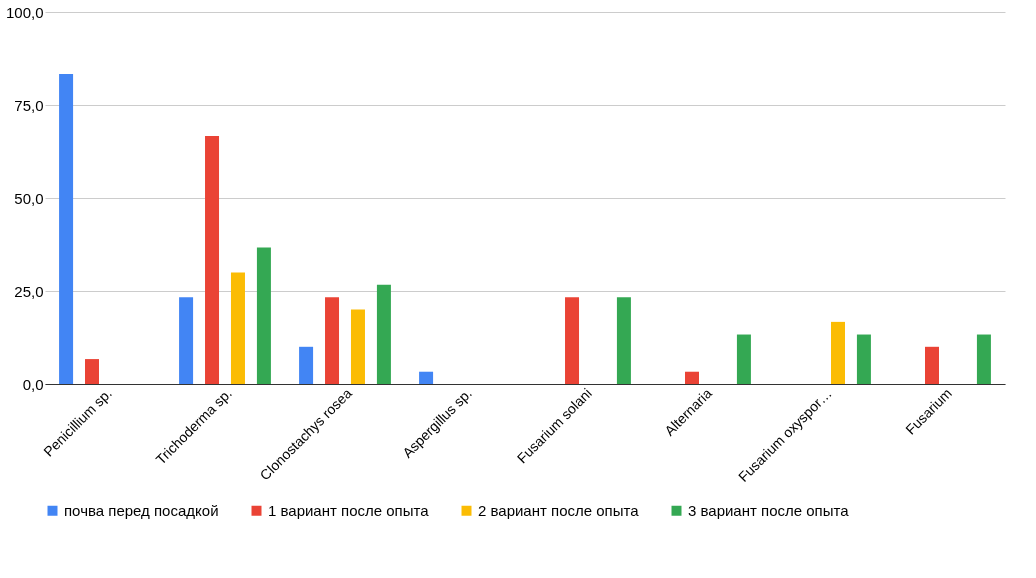  I want to click on y-tick-label: 0,0, so click(33, 384).